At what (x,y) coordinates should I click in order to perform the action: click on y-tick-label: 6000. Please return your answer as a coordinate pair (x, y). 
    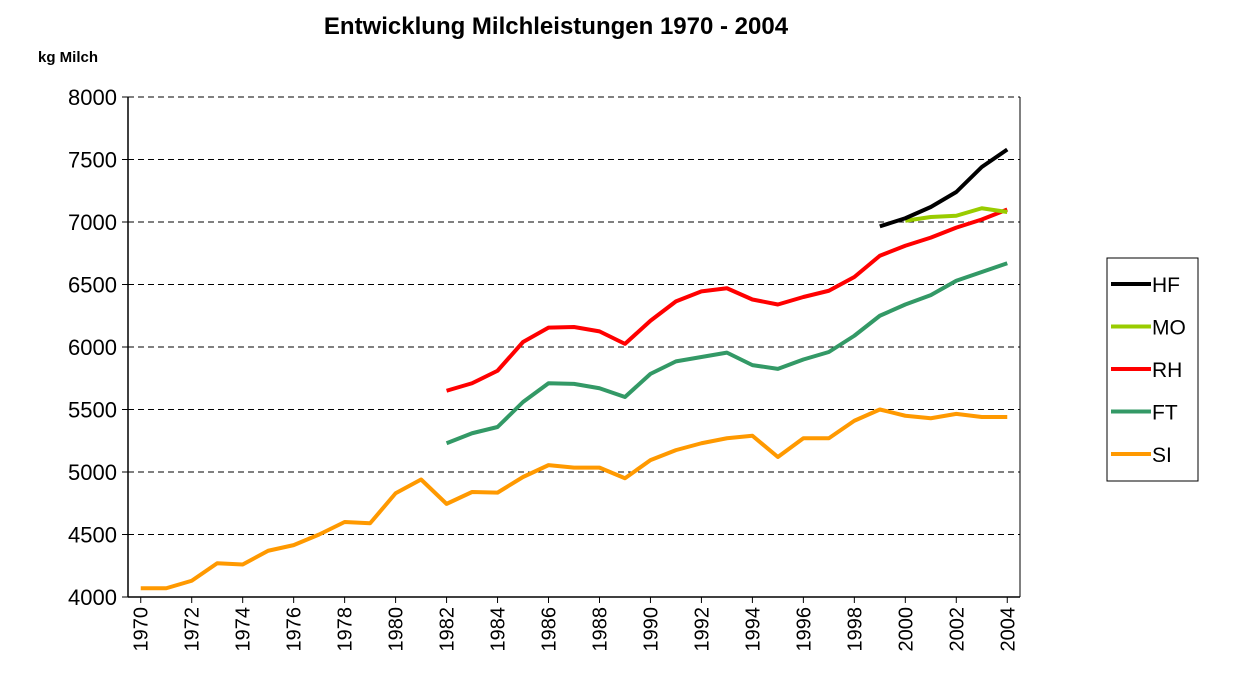
    Looking at the image, I should click on (92, 347).